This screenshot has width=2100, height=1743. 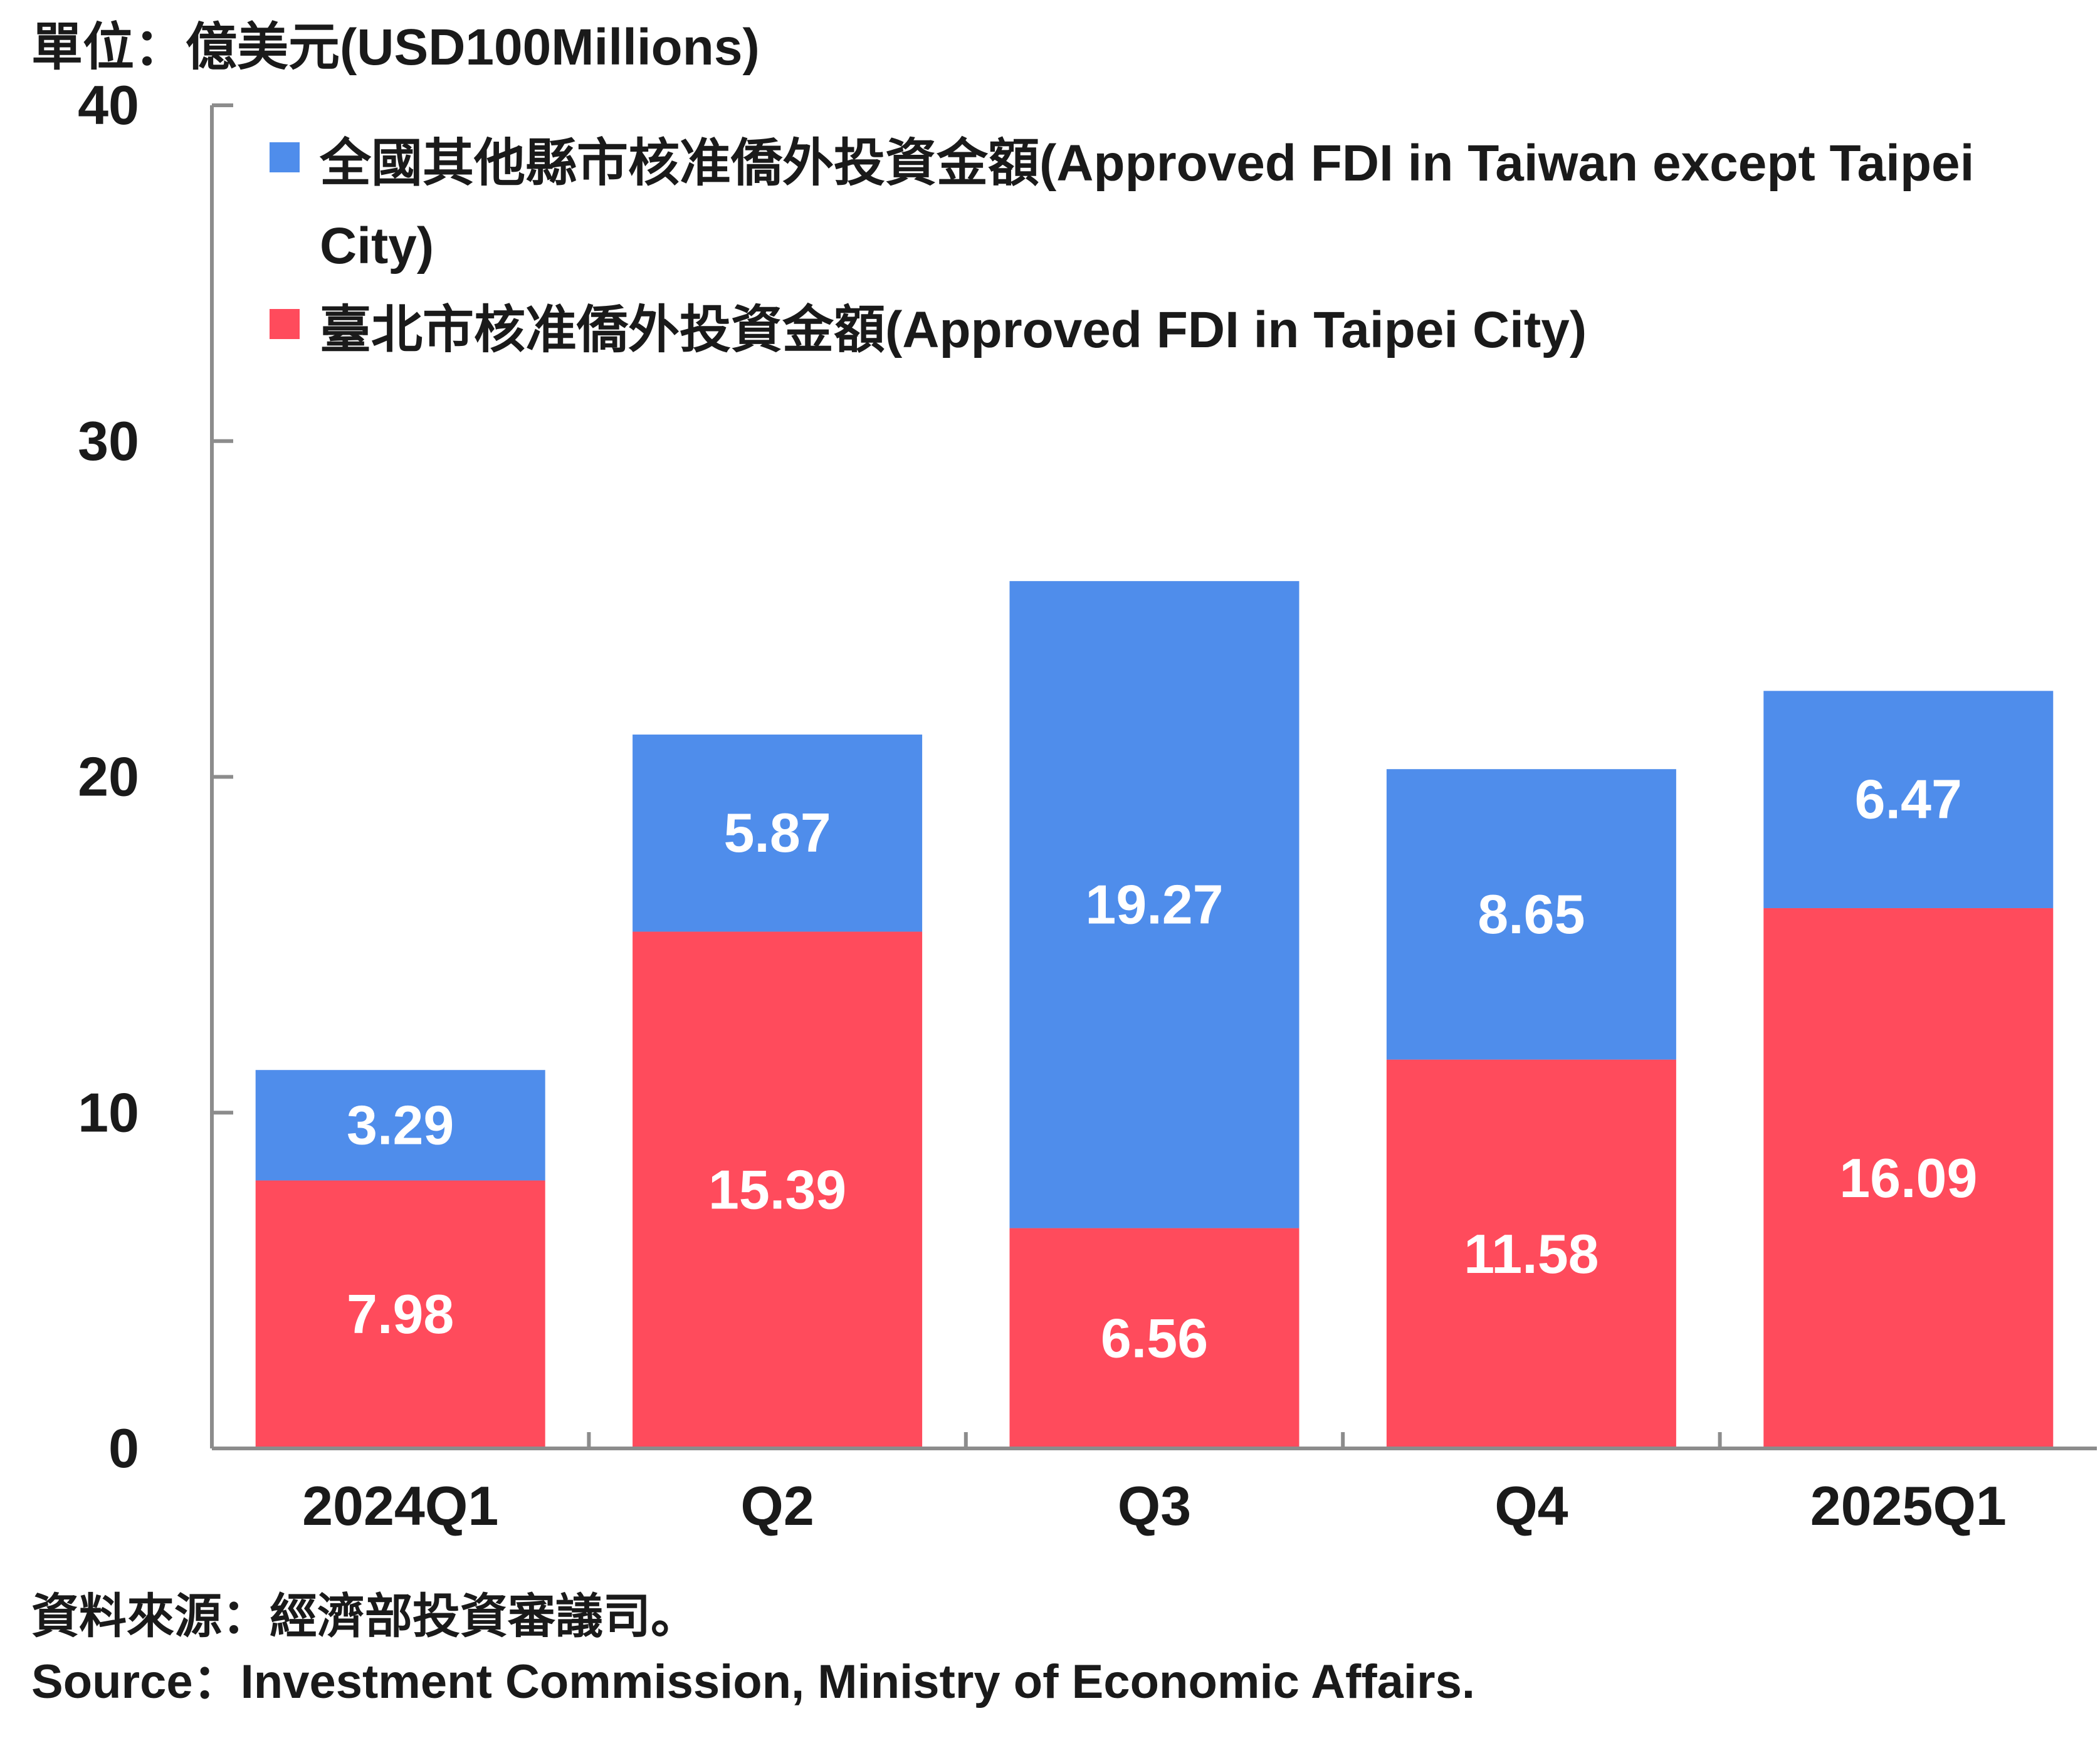 I want to click on data-label-taipei-2024q1: 7.98, so click(x=401, y=1314).